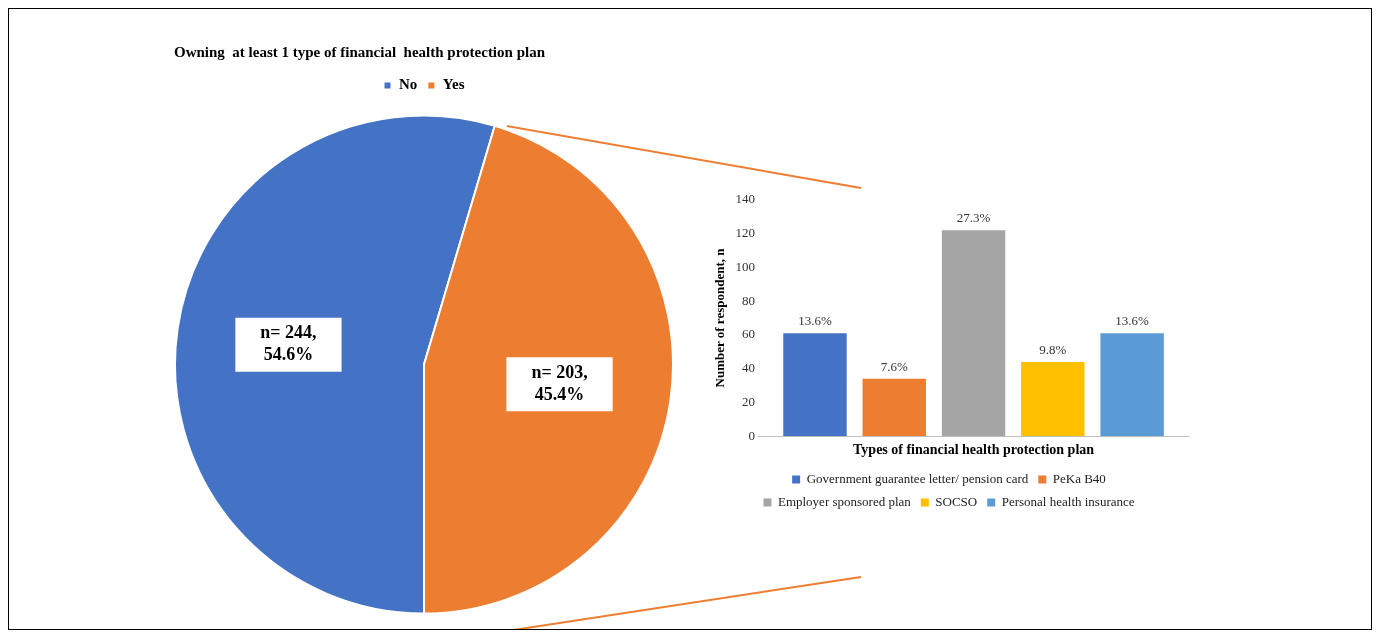  I want to click on legend-label: Personal health insurance, so click(1068, 501).